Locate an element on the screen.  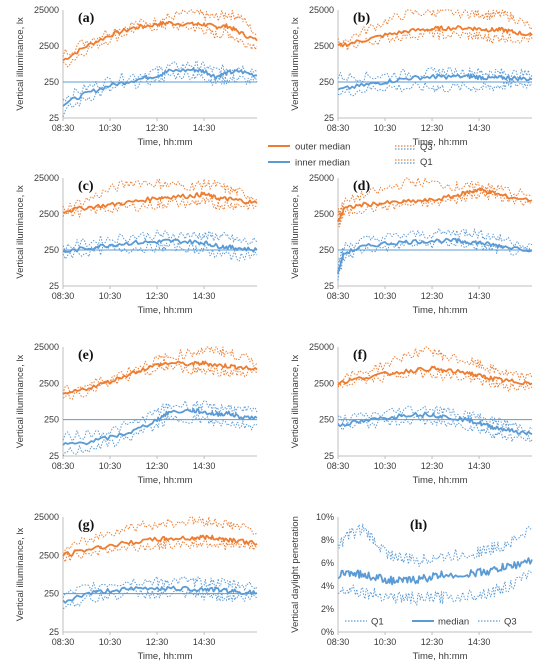
y-axis-label: Vertical daylight penetration is located at coordinates (295, 574).